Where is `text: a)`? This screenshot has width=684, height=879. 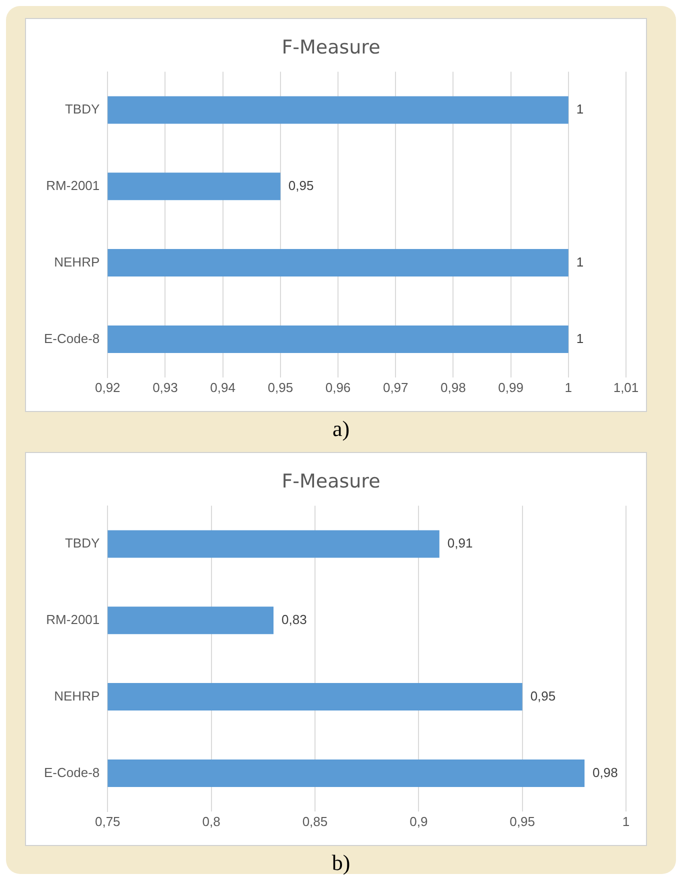 text: a) is located at coordinates (341, 429).